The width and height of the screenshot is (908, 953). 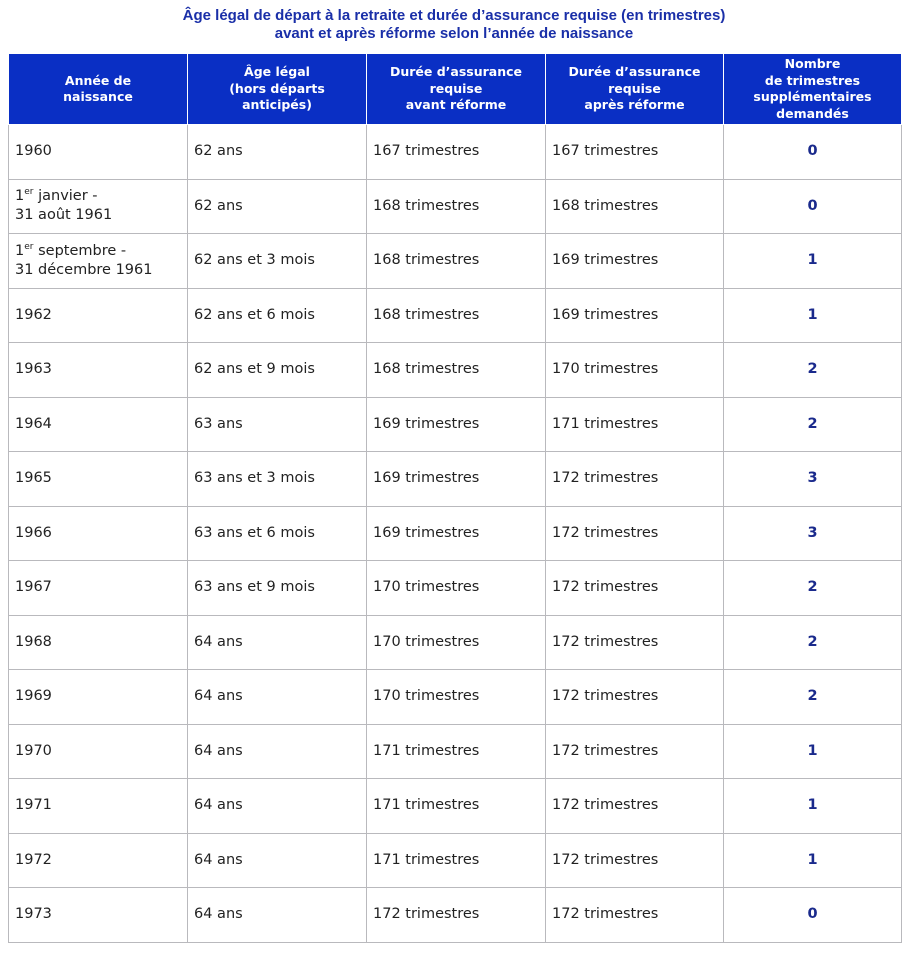 I want to click on header-cell: Année de naissance, so click(x=98, y=89).